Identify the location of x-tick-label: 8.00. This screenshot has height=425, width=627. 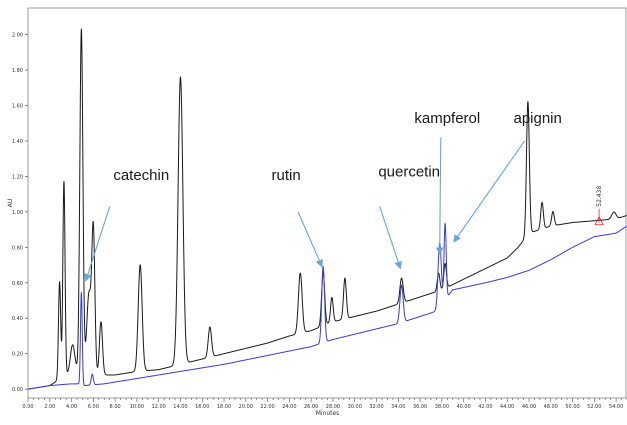
(115, 407).